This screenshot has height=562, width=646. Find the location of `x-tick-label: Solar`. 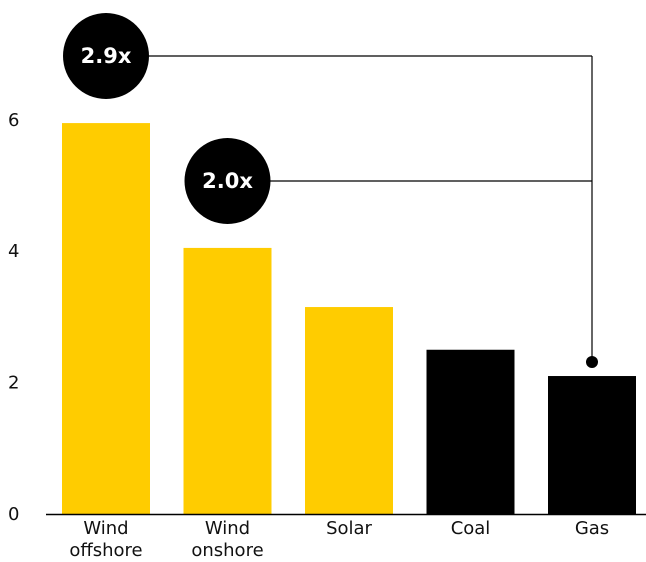

x-tick-label: Solar is located at coordinates (349, 528).